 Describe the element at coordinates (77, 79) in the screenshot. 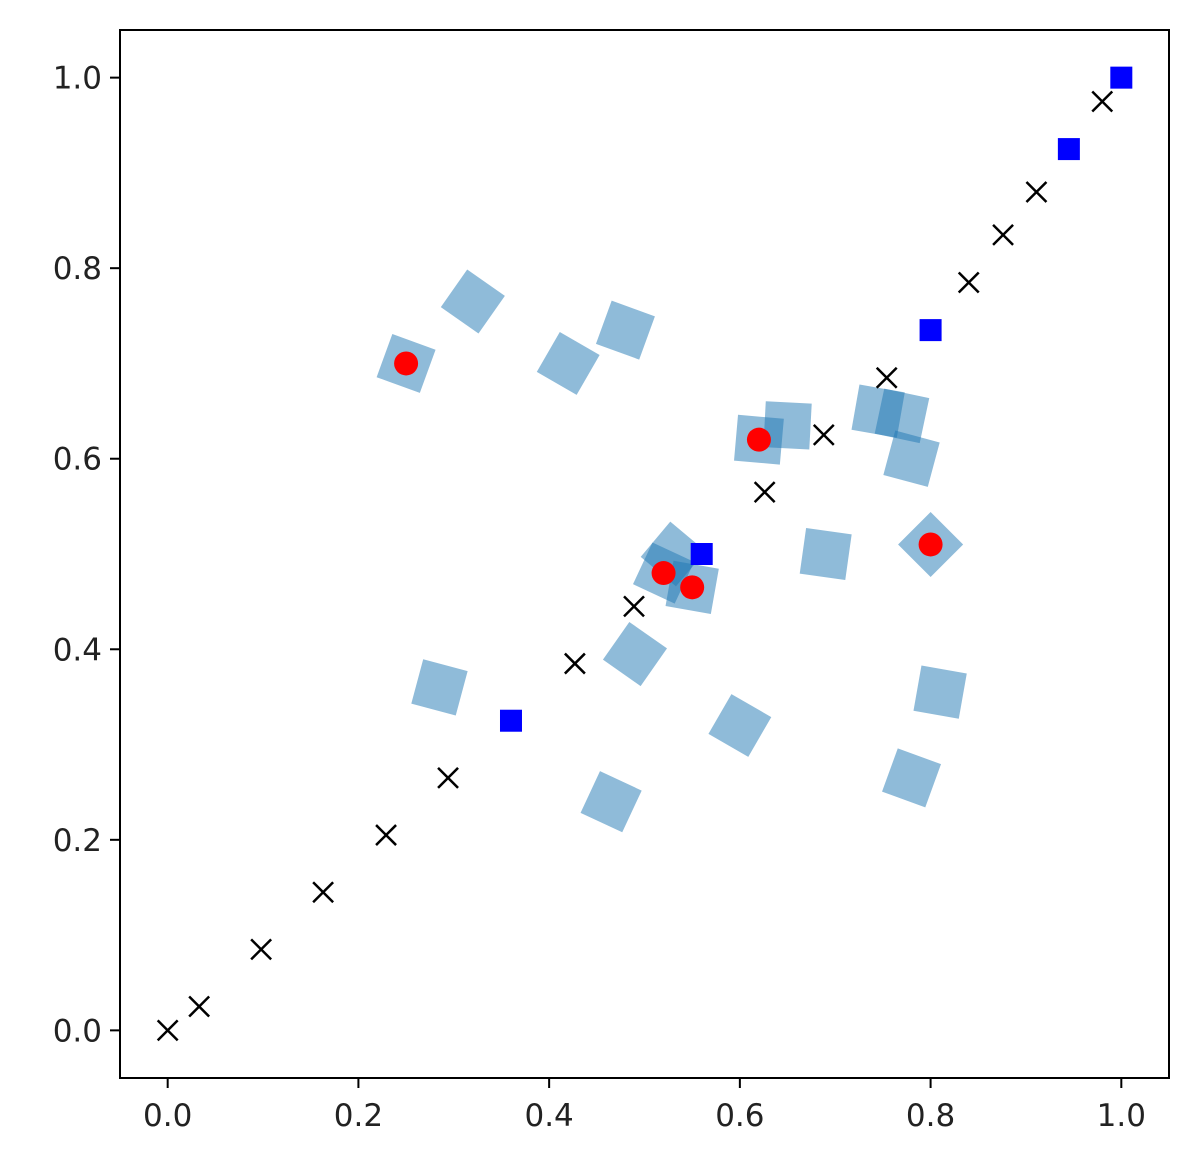

I see `y-tick-label: 1.0` at that location.